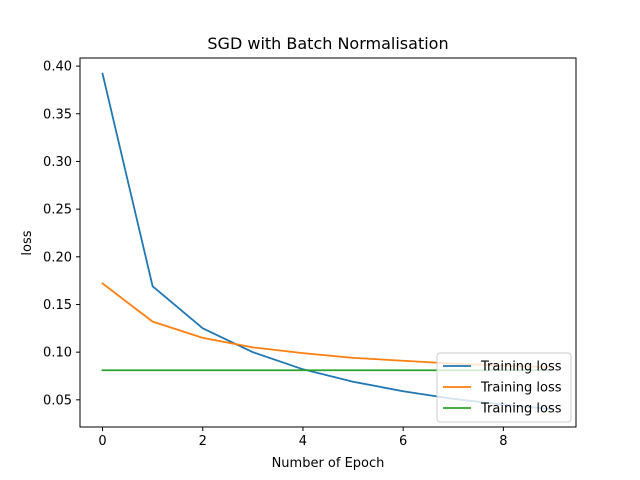  Describe the element at coordinates (27, 242) in the screenshot. I see `y-axis-title: loss` at that location.